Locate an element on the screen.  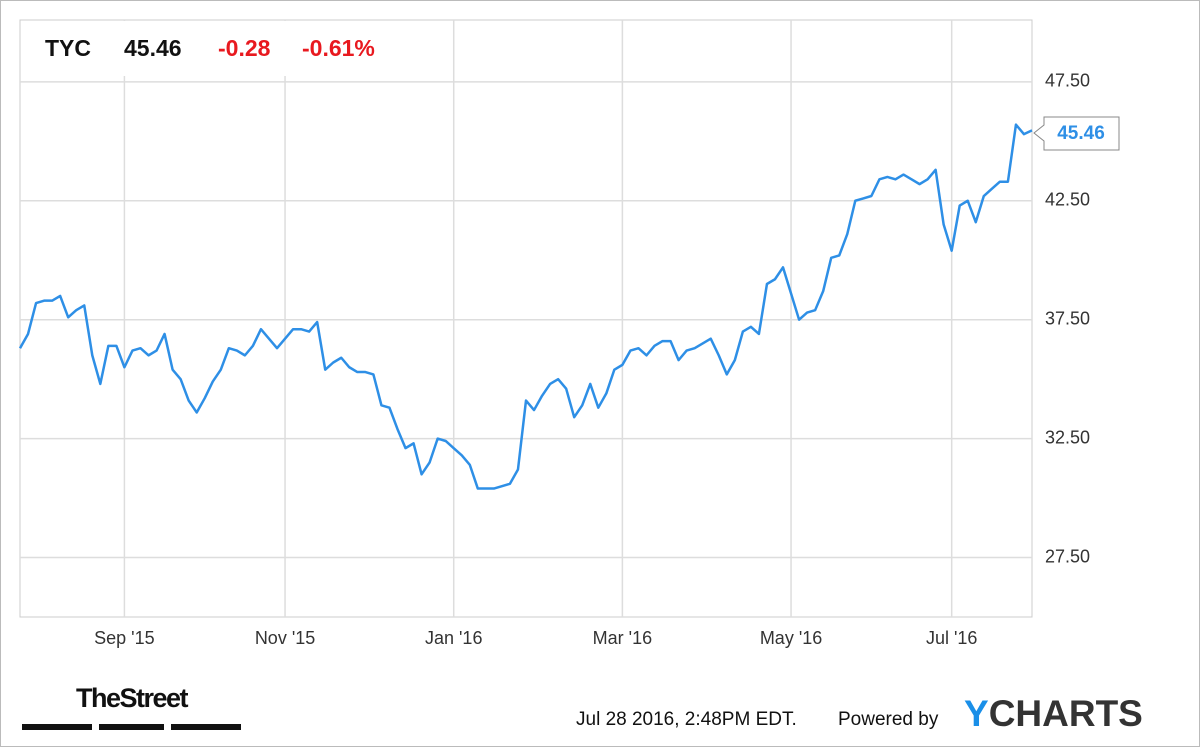
x-tick-label: Sep '15 is located at coordinates (124, 638).